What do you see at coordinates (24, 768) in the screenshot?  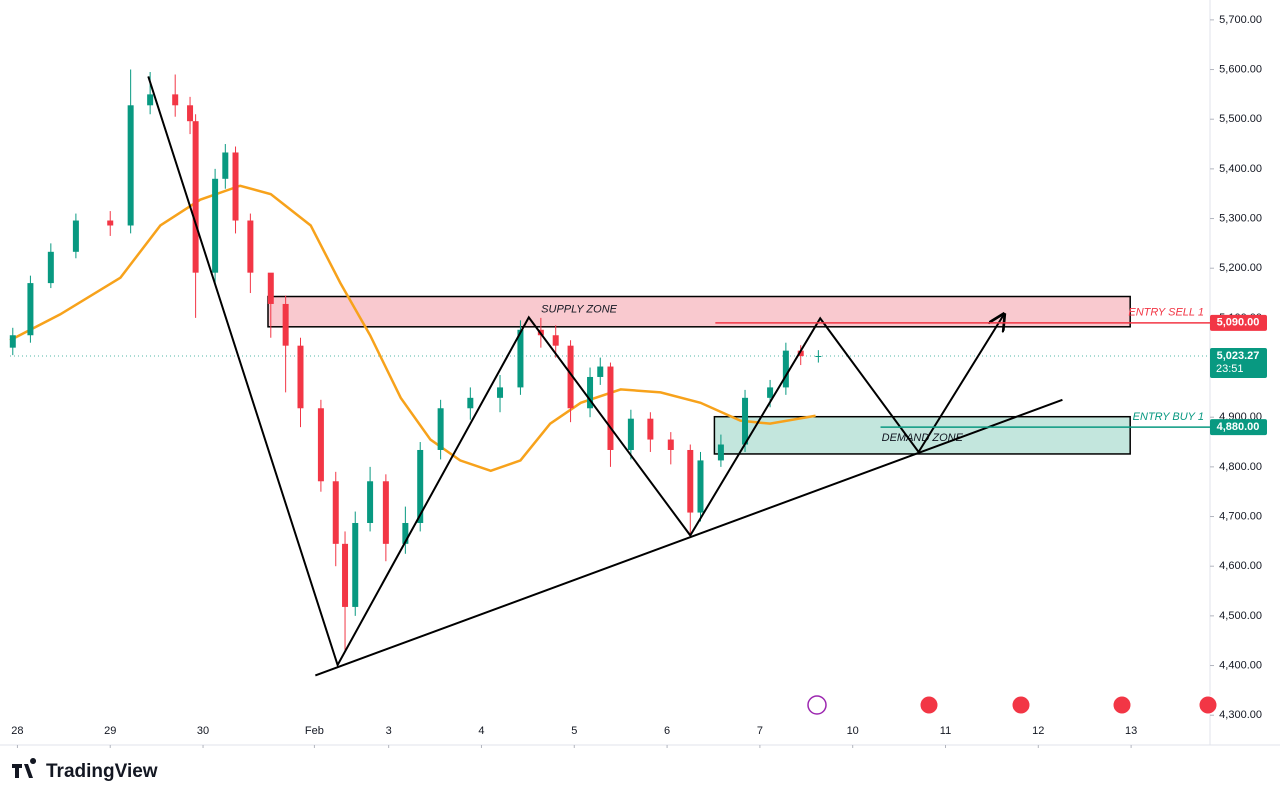 I see `logo-mark` at bounding box center [24, 768].